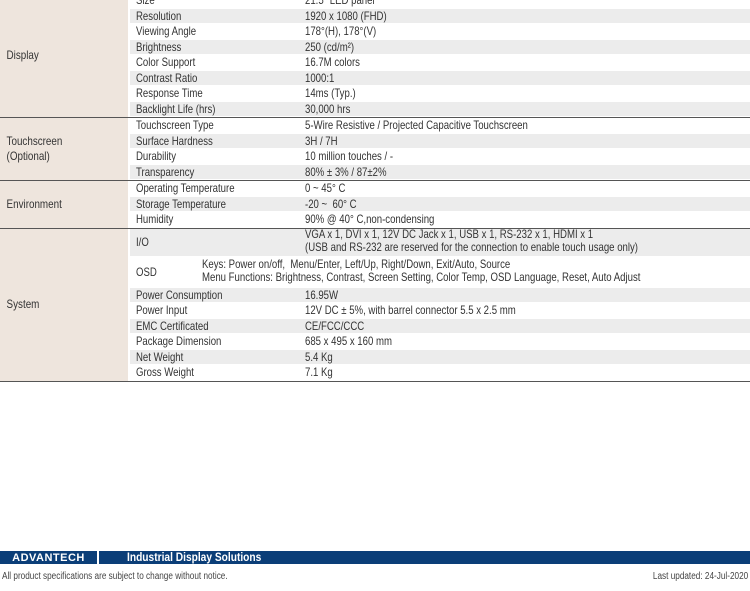  Describe the element at coordinates (142, 242) in the screenshot. I see `spec-parameter-text: I/O` at that location.